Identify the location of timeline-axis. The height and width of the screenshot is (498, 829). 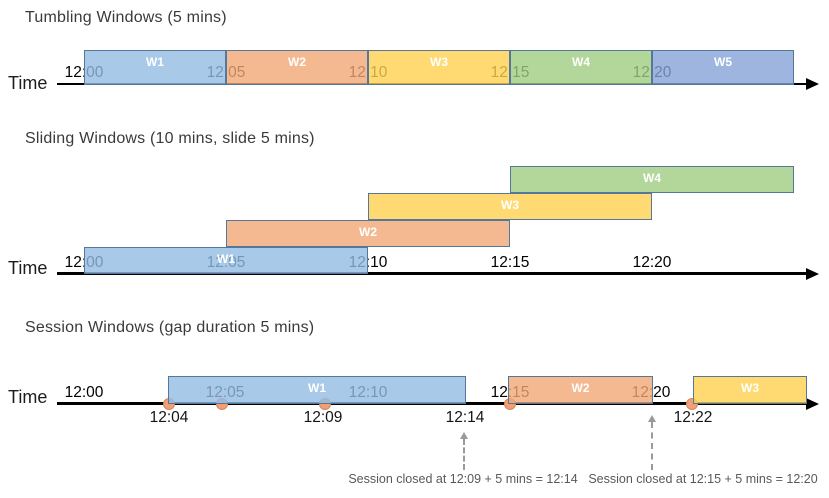
(431, 273).